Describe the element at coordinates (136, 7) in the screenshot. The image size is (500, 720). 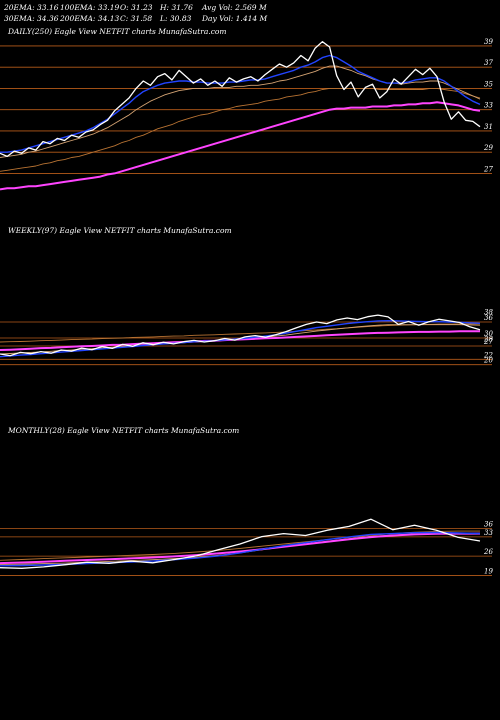
I see `open-readout: O: 31.23` at that location.